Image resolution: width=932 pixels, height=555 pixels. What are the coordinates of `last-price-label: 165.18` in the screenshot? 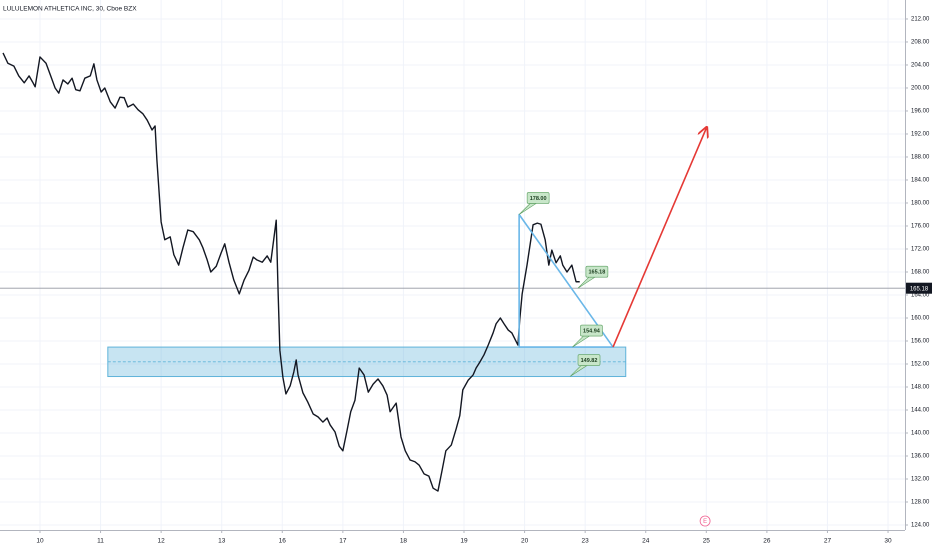 It's located at (919, 289).